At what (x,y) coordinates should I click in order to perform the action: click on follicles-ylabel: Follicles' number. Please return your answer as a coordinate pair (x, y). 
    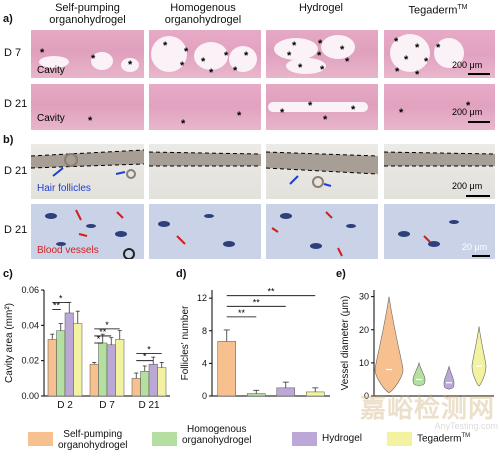
    Looking at the image, I should click on (185, 342).